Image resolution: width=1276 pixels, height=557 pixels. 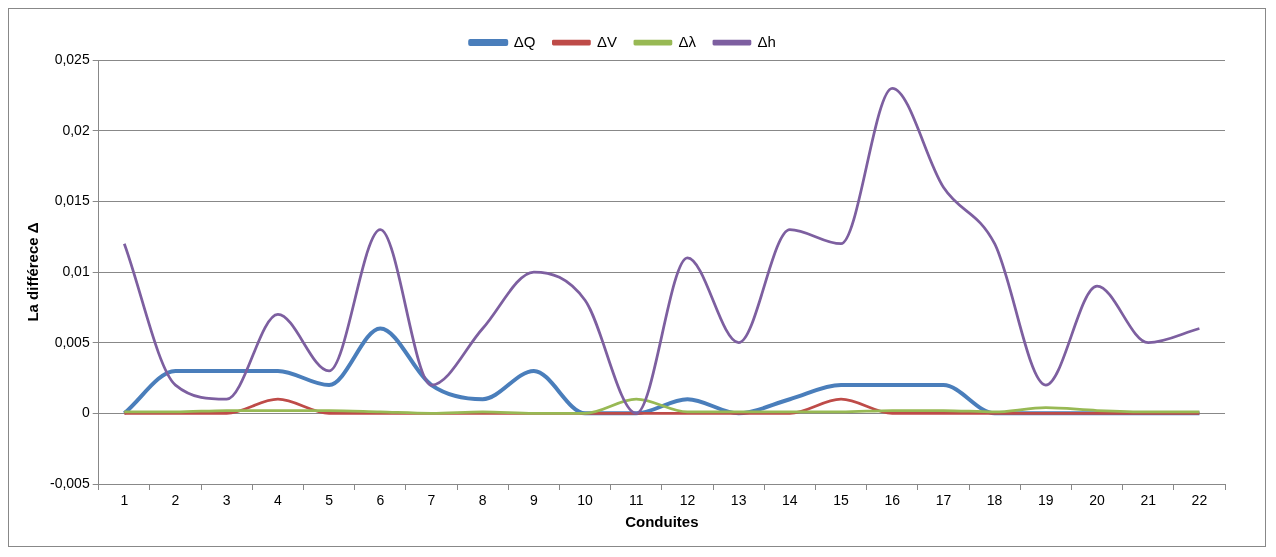 What do you see at coordinates (662, 522) in the screenshot?
I see `x-axis-title: Conduites` at bounding box center [662, 522].